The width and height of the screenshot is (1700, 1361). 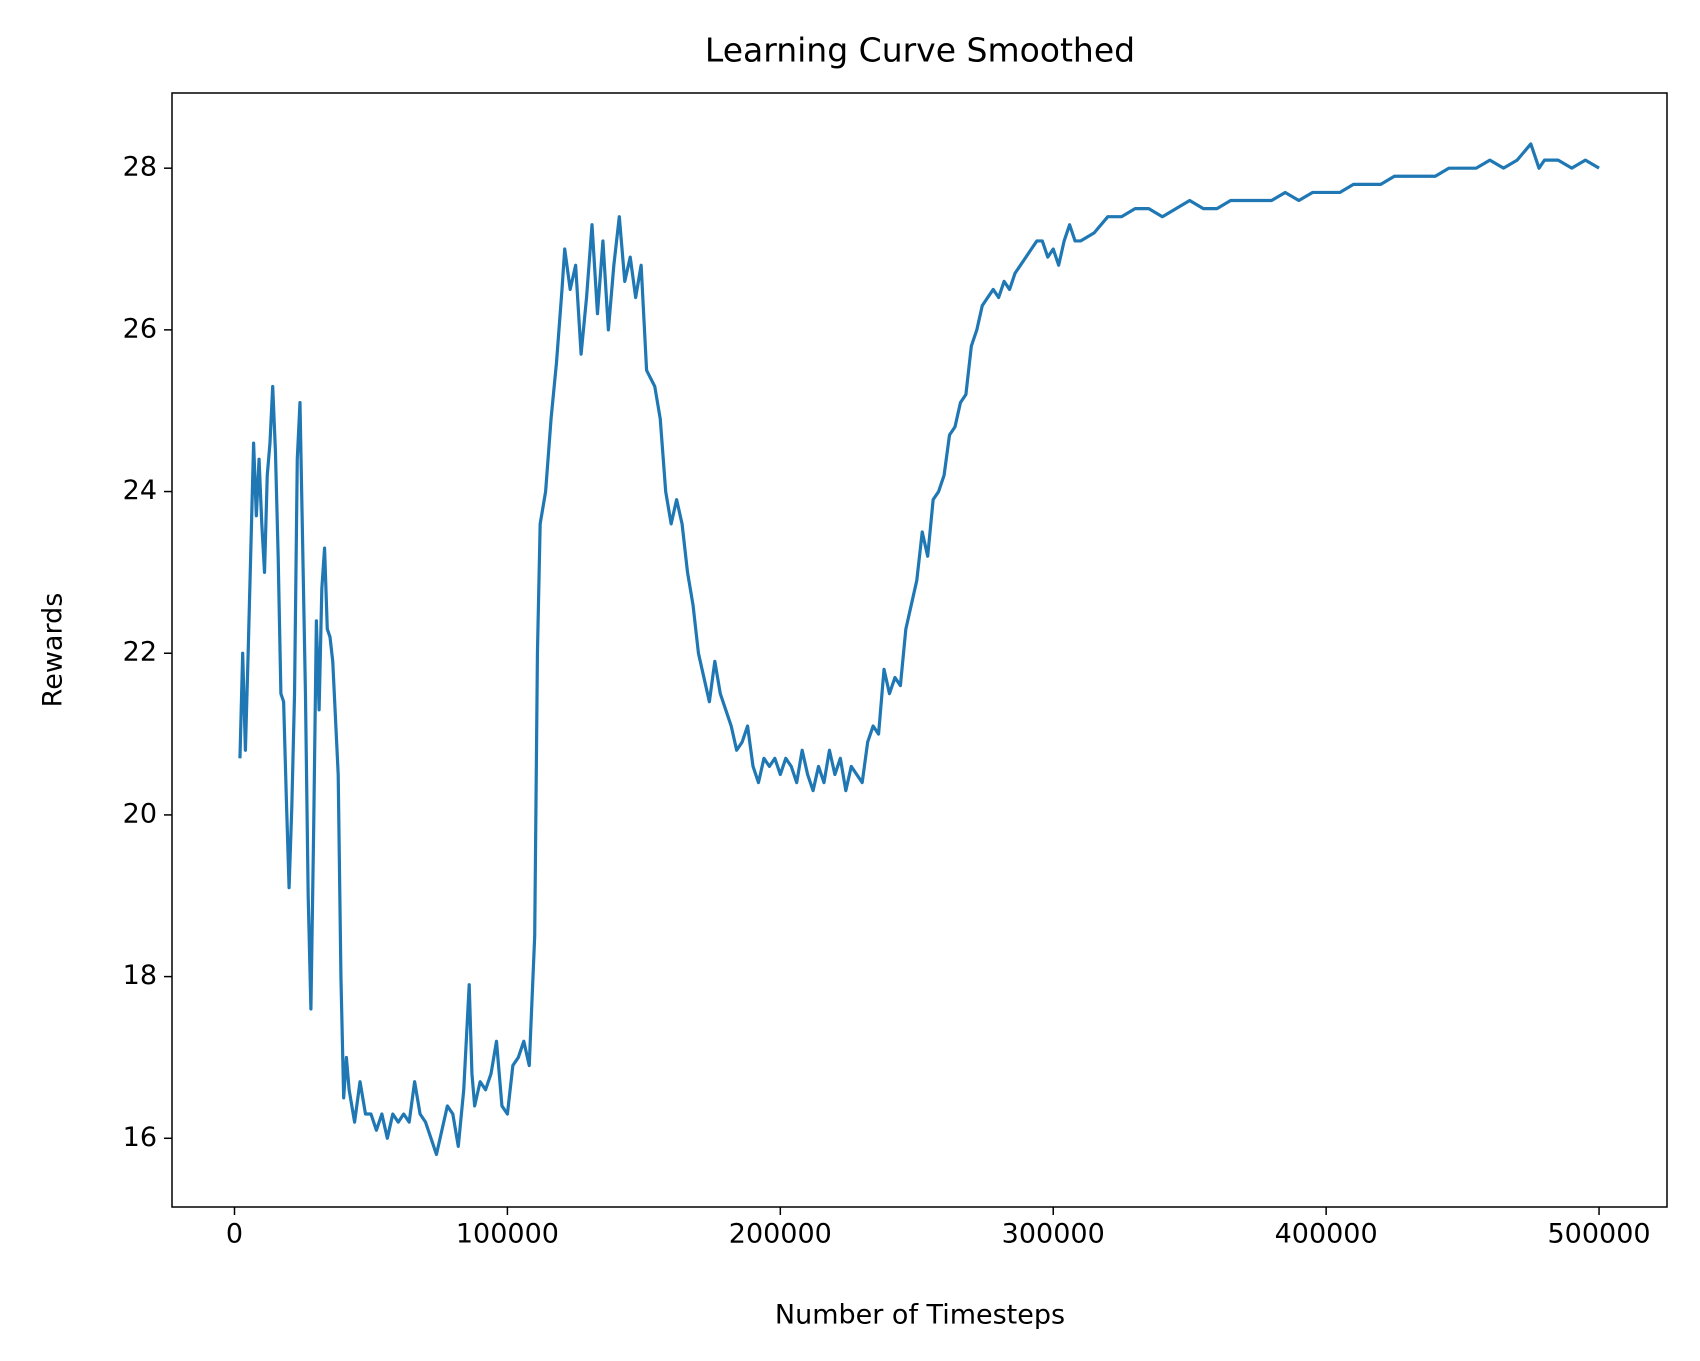 What do you see at coordinates (1053, 1234) in the screenshot?
I see `x-tick-label: 300000` at bounding box center [1053, 1234].